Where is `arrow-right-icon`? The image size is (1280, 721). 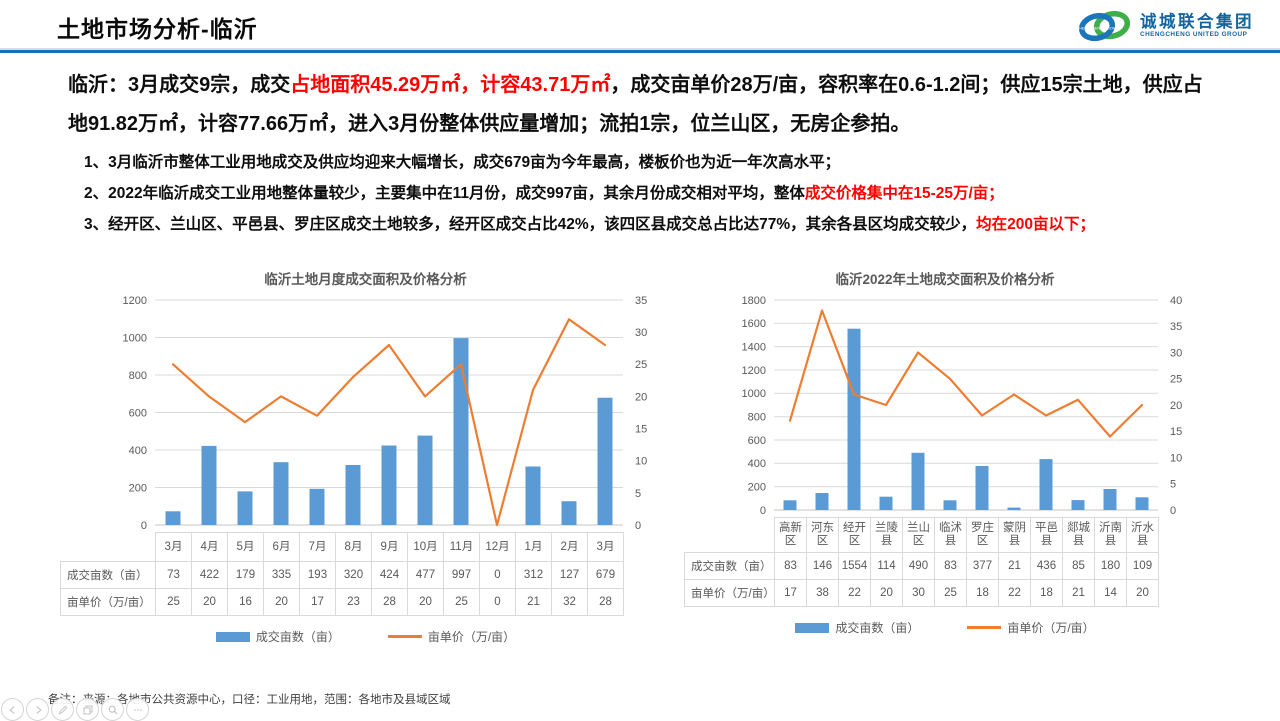 arrow-right-icon is located at coordinates (38, 709).